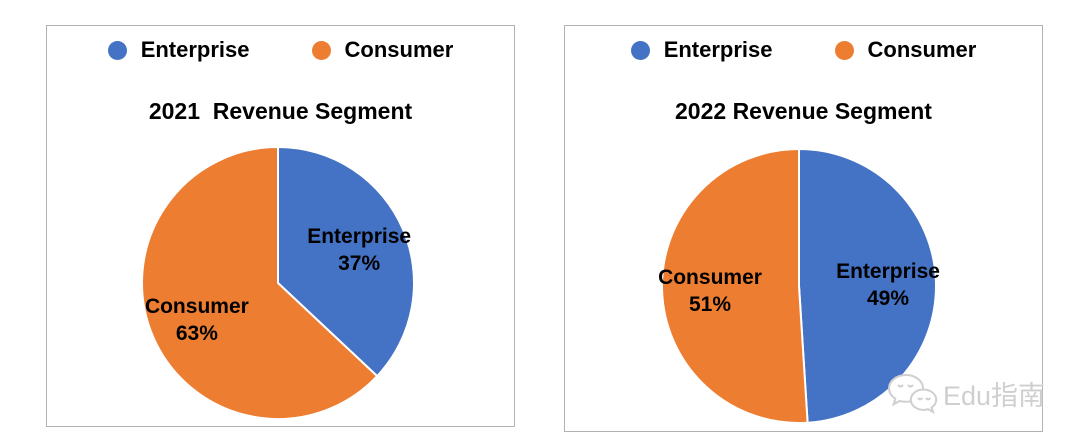  I want to click on slice-label-consumer: Consumer 51%, so click(710, 291).